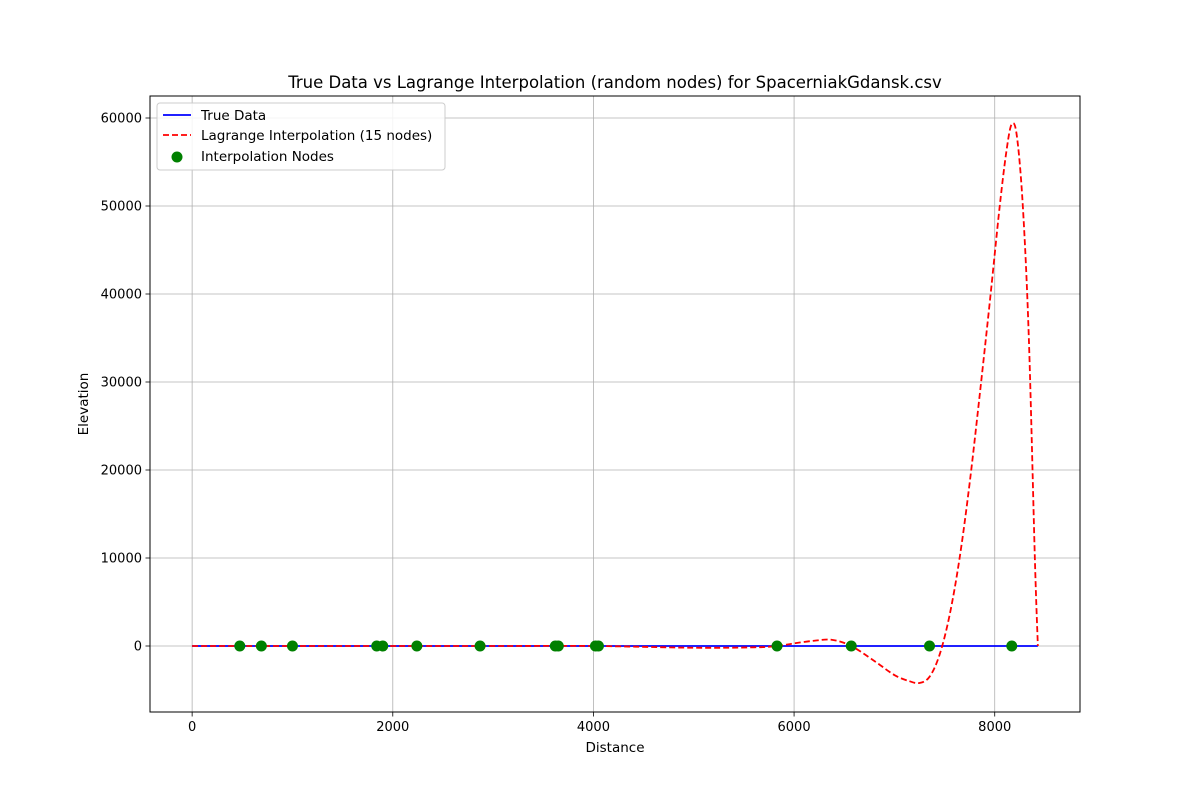 The height and width of the screenshot is (800, 1200). I want to click on legend-box, so click(301, 136).